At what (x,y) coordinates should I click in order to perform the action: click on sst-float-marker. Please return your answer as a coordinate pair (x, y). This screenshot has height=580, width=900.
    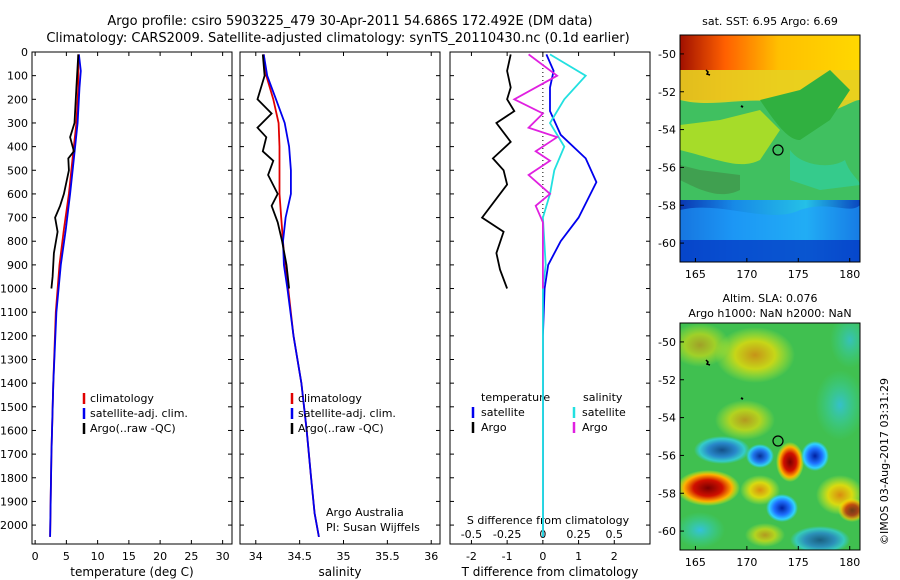
    Looking at the image, I should click on (778, 150).